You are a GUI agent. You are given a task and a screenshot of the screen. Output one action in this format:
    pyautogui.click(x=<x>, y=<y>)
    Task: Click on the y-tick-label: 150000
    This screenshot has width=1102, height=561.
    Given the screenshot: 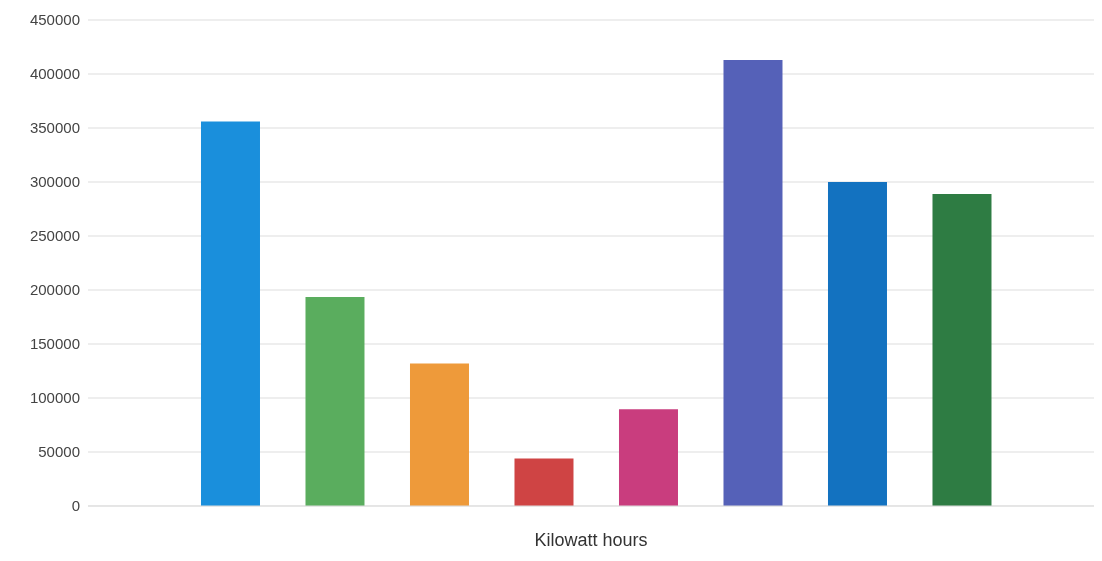 What is the action you would take?
    pyautogui.click(x=54, y=344)
    